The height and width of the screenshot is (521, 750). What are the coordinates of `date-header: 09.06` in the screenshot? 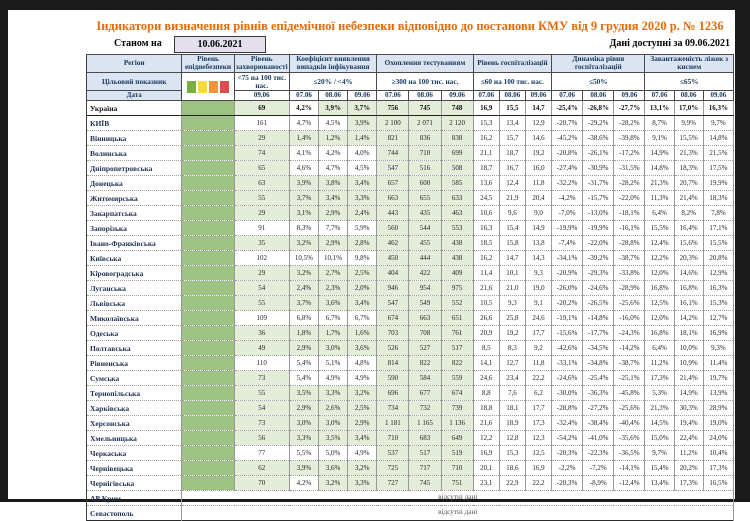 It's located at (362, 96).